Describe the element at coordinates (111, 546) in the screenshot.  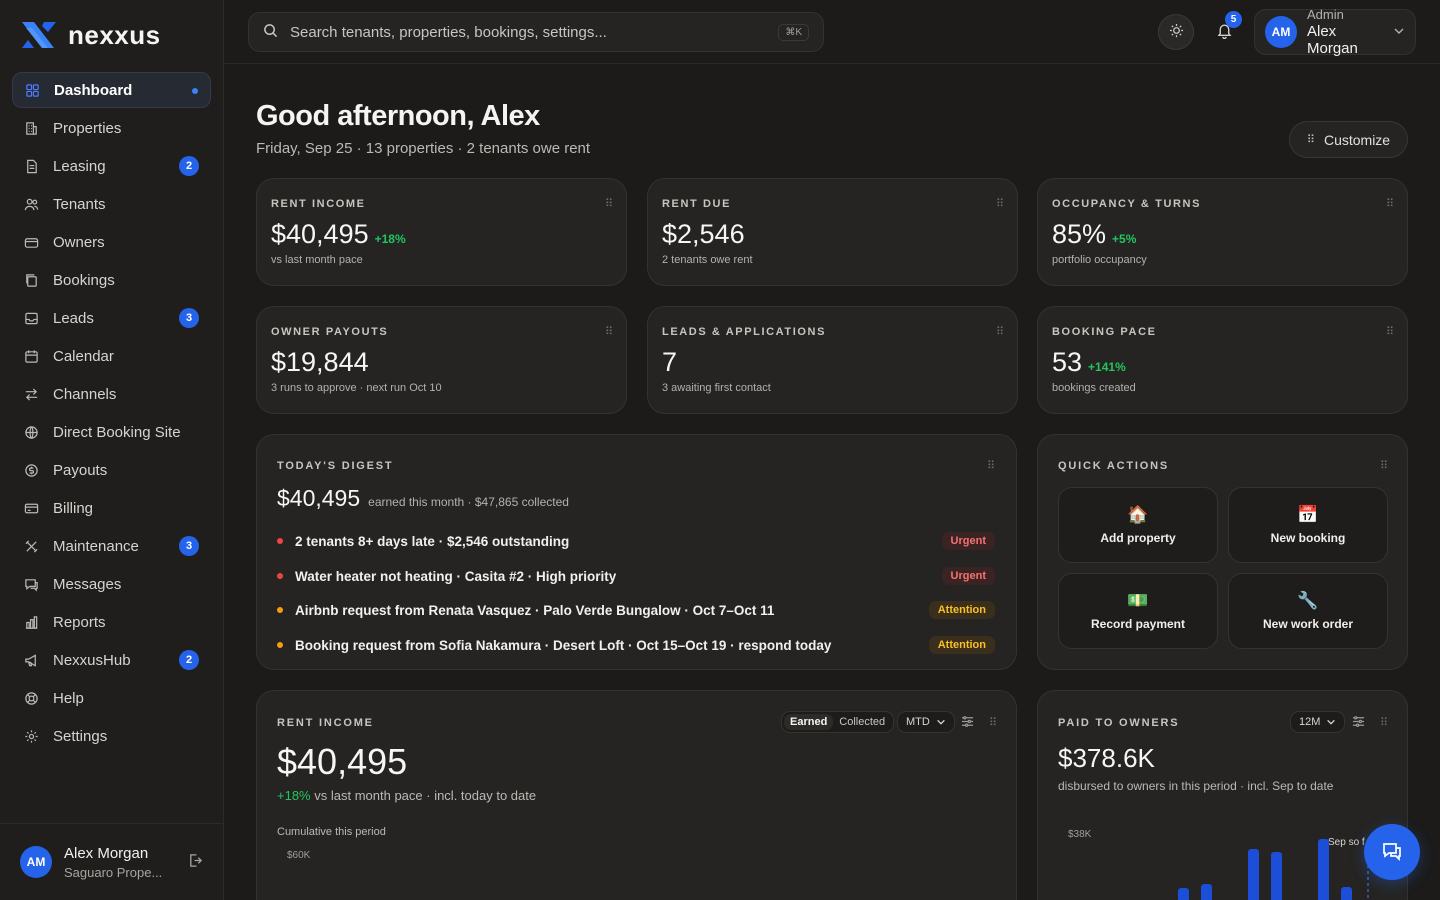
I see `sidebar-item-maintenance: Maintenance 3` at that location.